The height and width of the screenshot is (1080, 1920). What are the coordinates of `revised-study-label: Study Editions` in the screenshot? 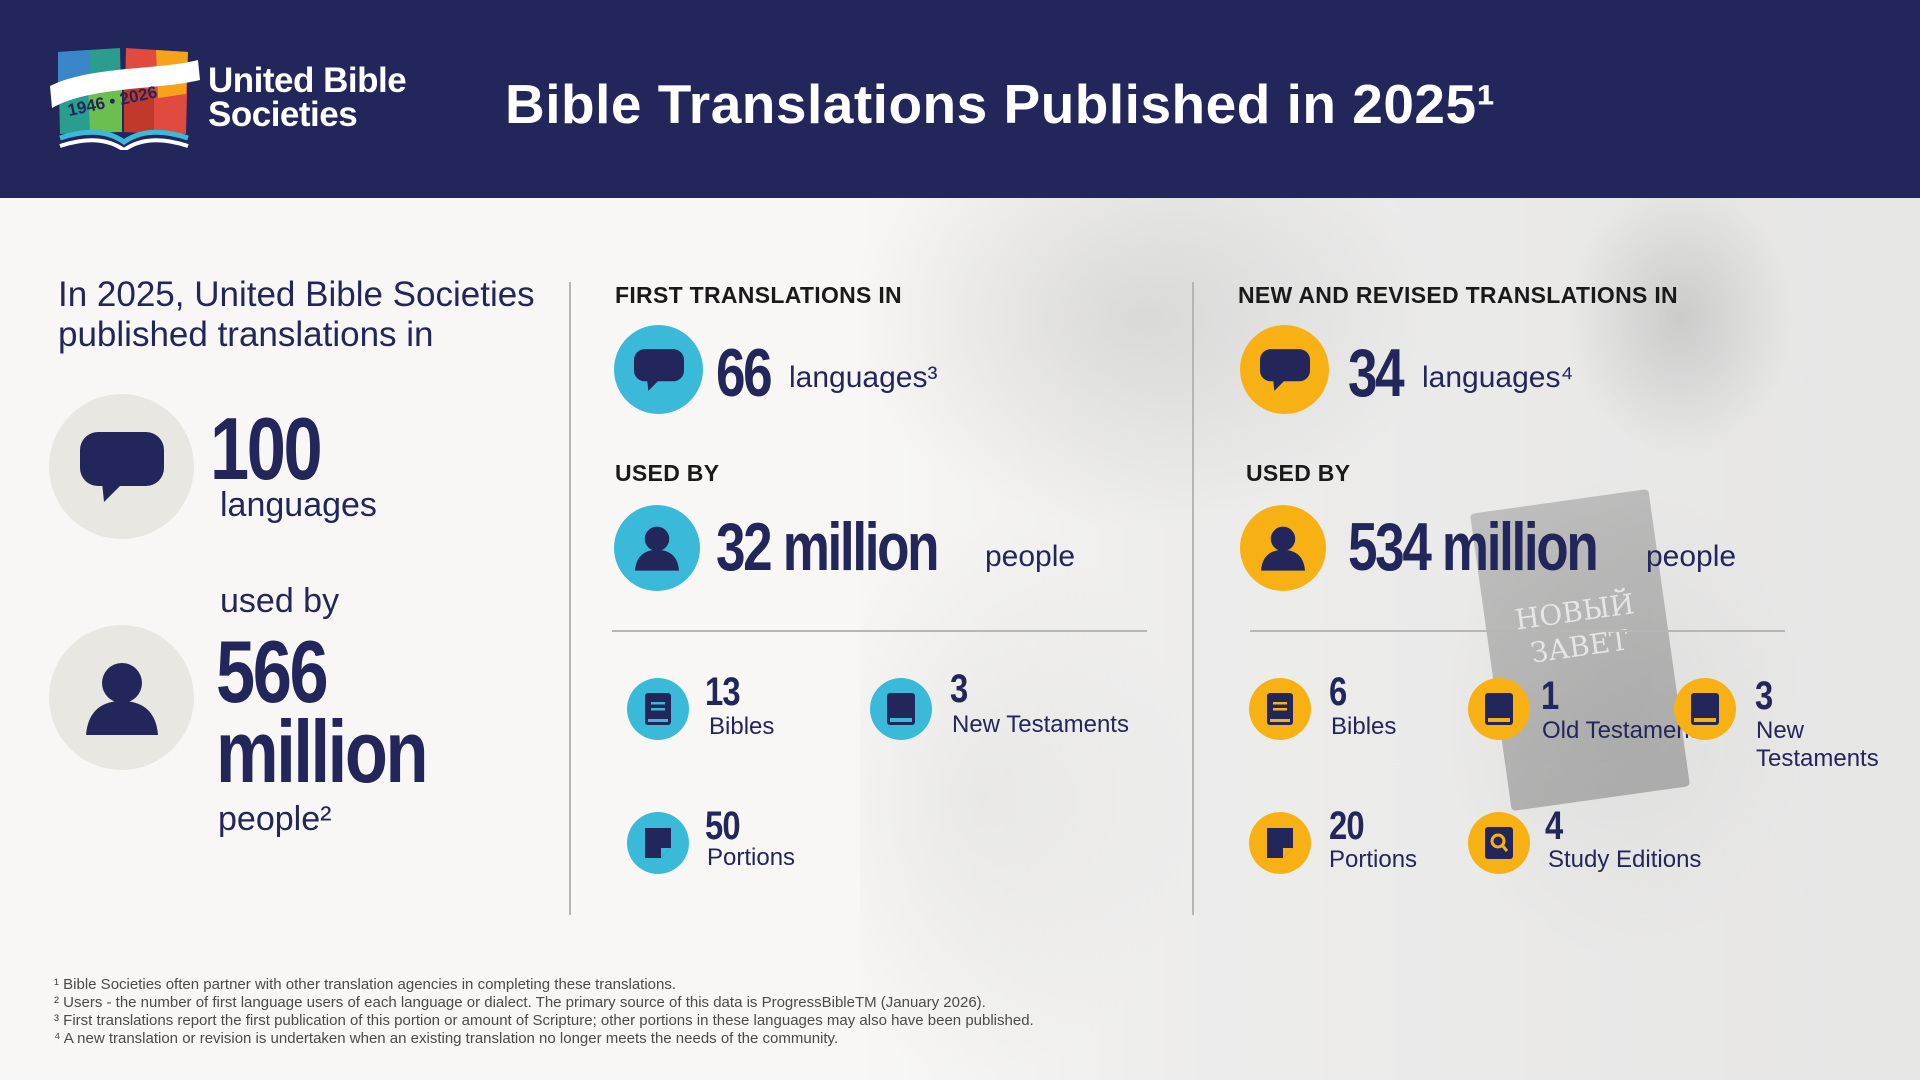 It's located at (1625, 859).